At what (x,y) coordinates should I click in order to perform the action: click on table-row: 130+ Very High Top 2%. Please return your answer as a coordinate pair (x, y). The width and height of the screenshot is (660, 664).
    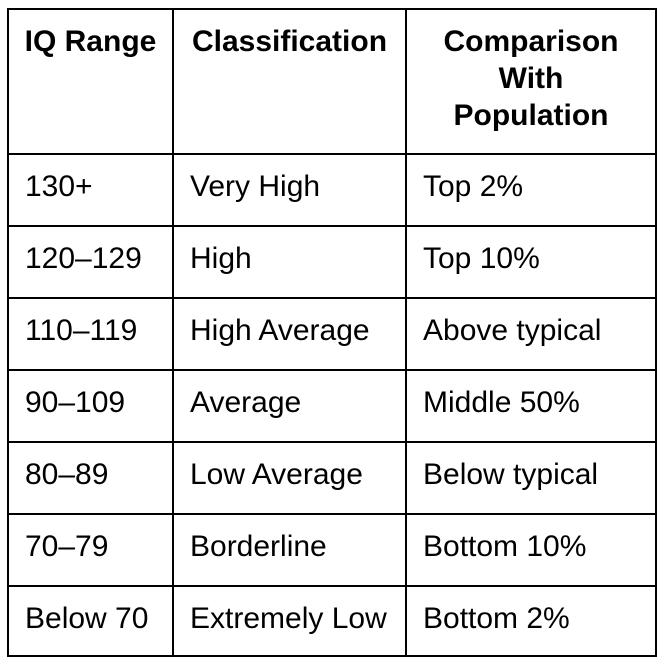
    Looking at the image, I should click on (332, 190).